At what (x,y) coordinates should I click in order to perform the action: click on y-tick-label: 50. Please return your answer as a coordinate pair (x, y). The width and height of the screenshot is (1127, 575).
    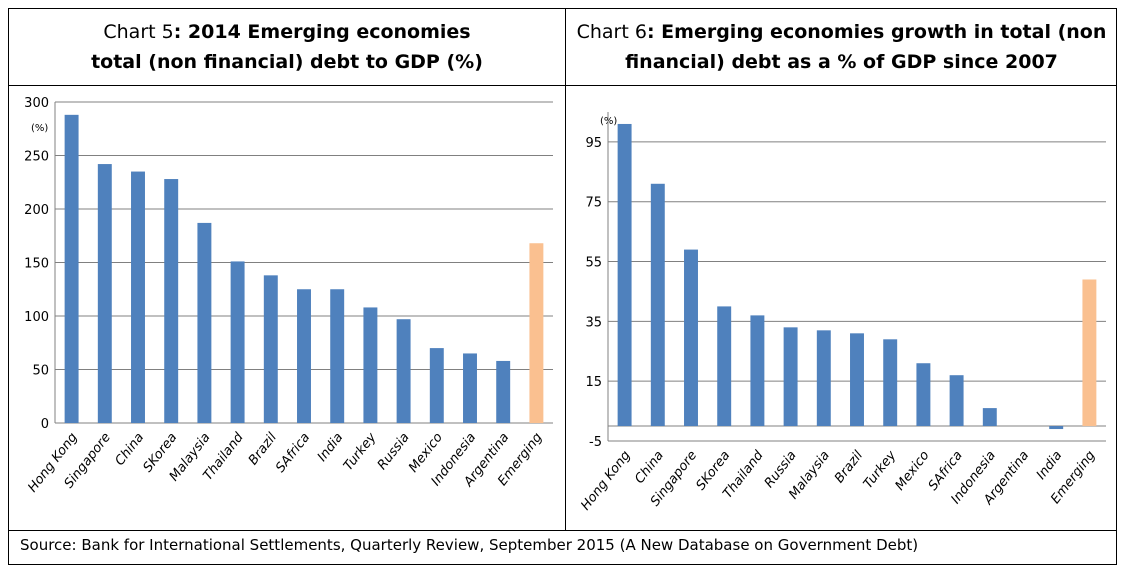
    Looking at the image, I should click on (40, 371).